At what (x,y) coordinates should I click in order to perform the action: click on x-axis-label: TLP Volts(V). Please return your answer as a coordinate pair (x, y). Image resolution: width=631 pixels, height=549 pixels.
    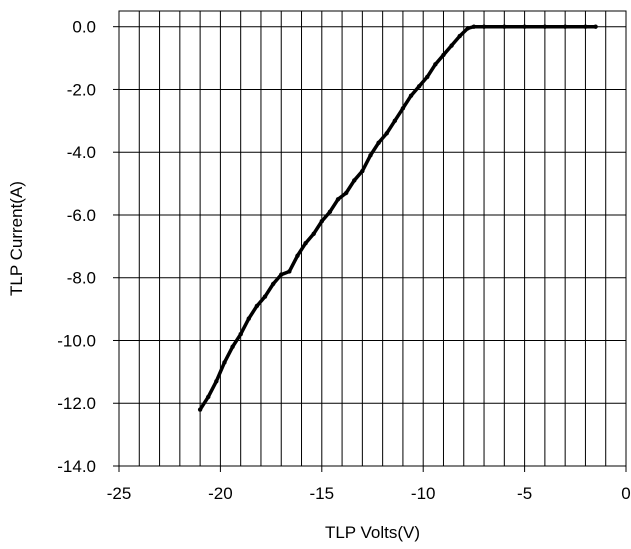
    Looking at the image, I should click on (372, 532).